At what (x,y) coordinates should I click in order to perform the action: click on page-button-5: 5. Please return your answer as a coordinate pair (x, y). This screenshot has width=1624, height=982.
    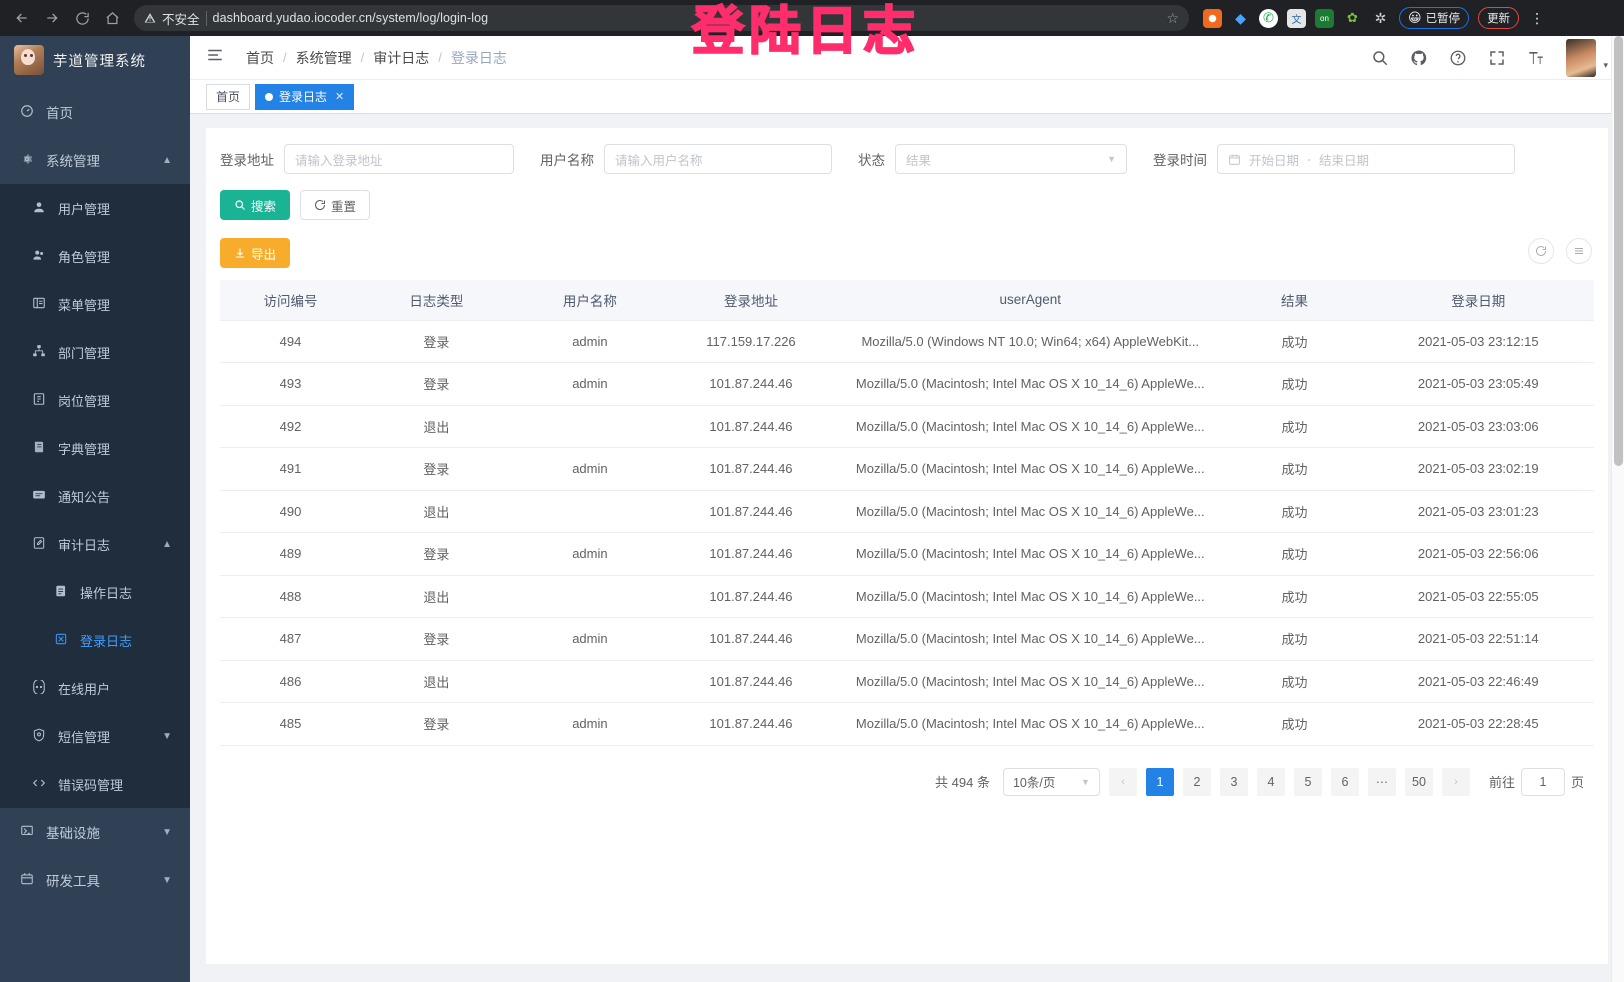
    Looking at the image, I should click on (1307, 781).